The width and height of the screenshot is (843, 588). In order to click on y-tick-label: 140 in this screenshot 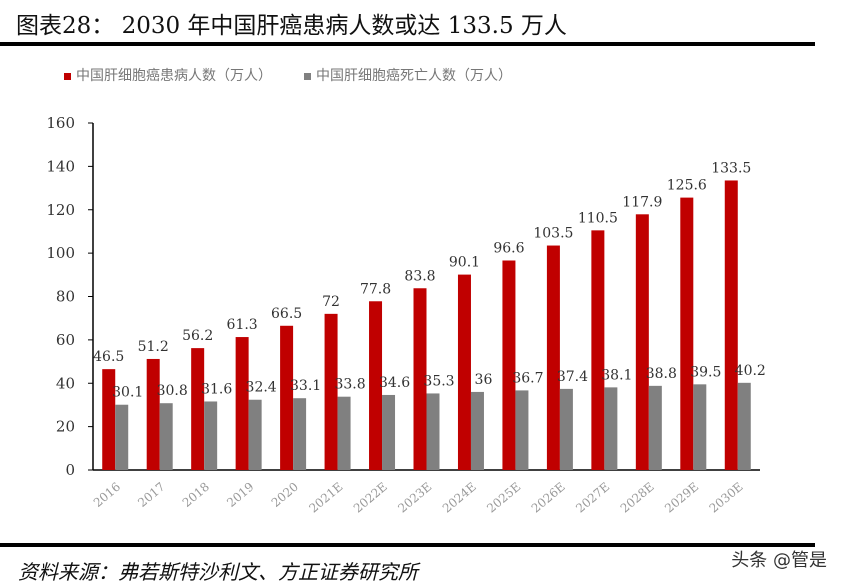, I will do `click(60, 166)`.